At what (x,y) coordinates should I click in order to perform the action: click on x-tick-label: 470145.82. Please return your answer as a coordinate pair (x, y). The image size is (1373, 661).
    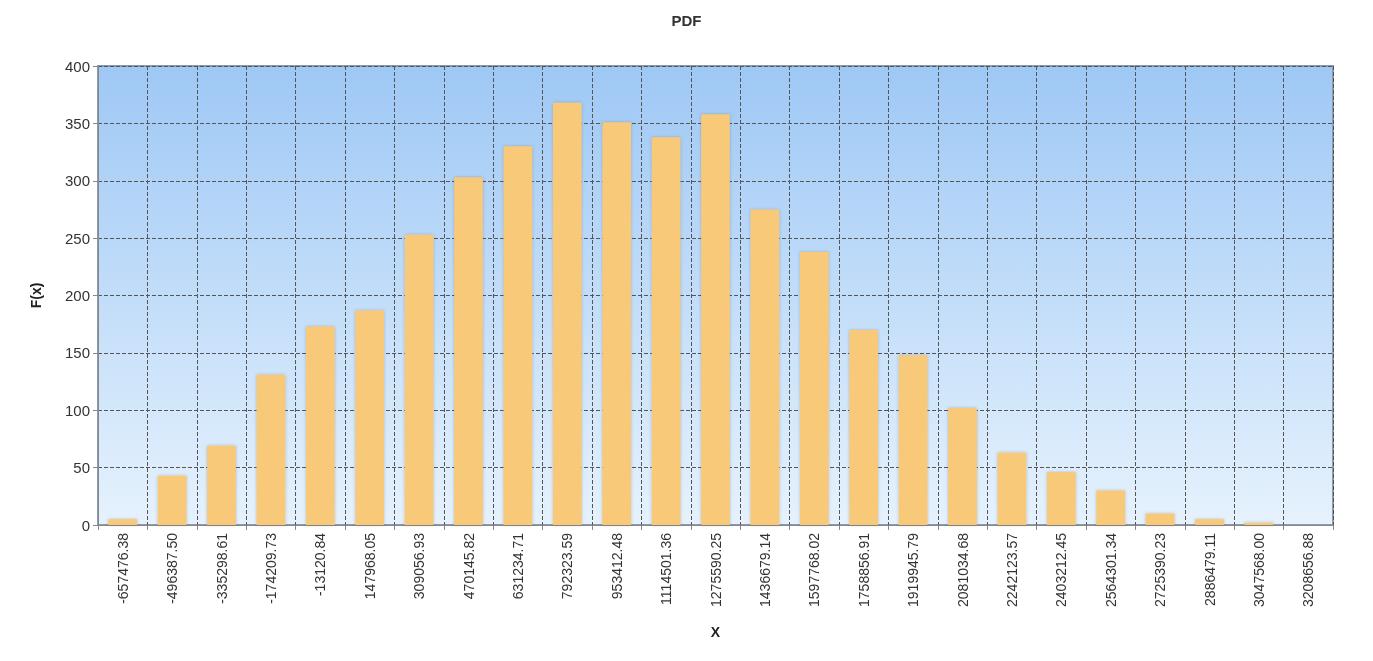
    Looking at the image, I should click on (468, 566).